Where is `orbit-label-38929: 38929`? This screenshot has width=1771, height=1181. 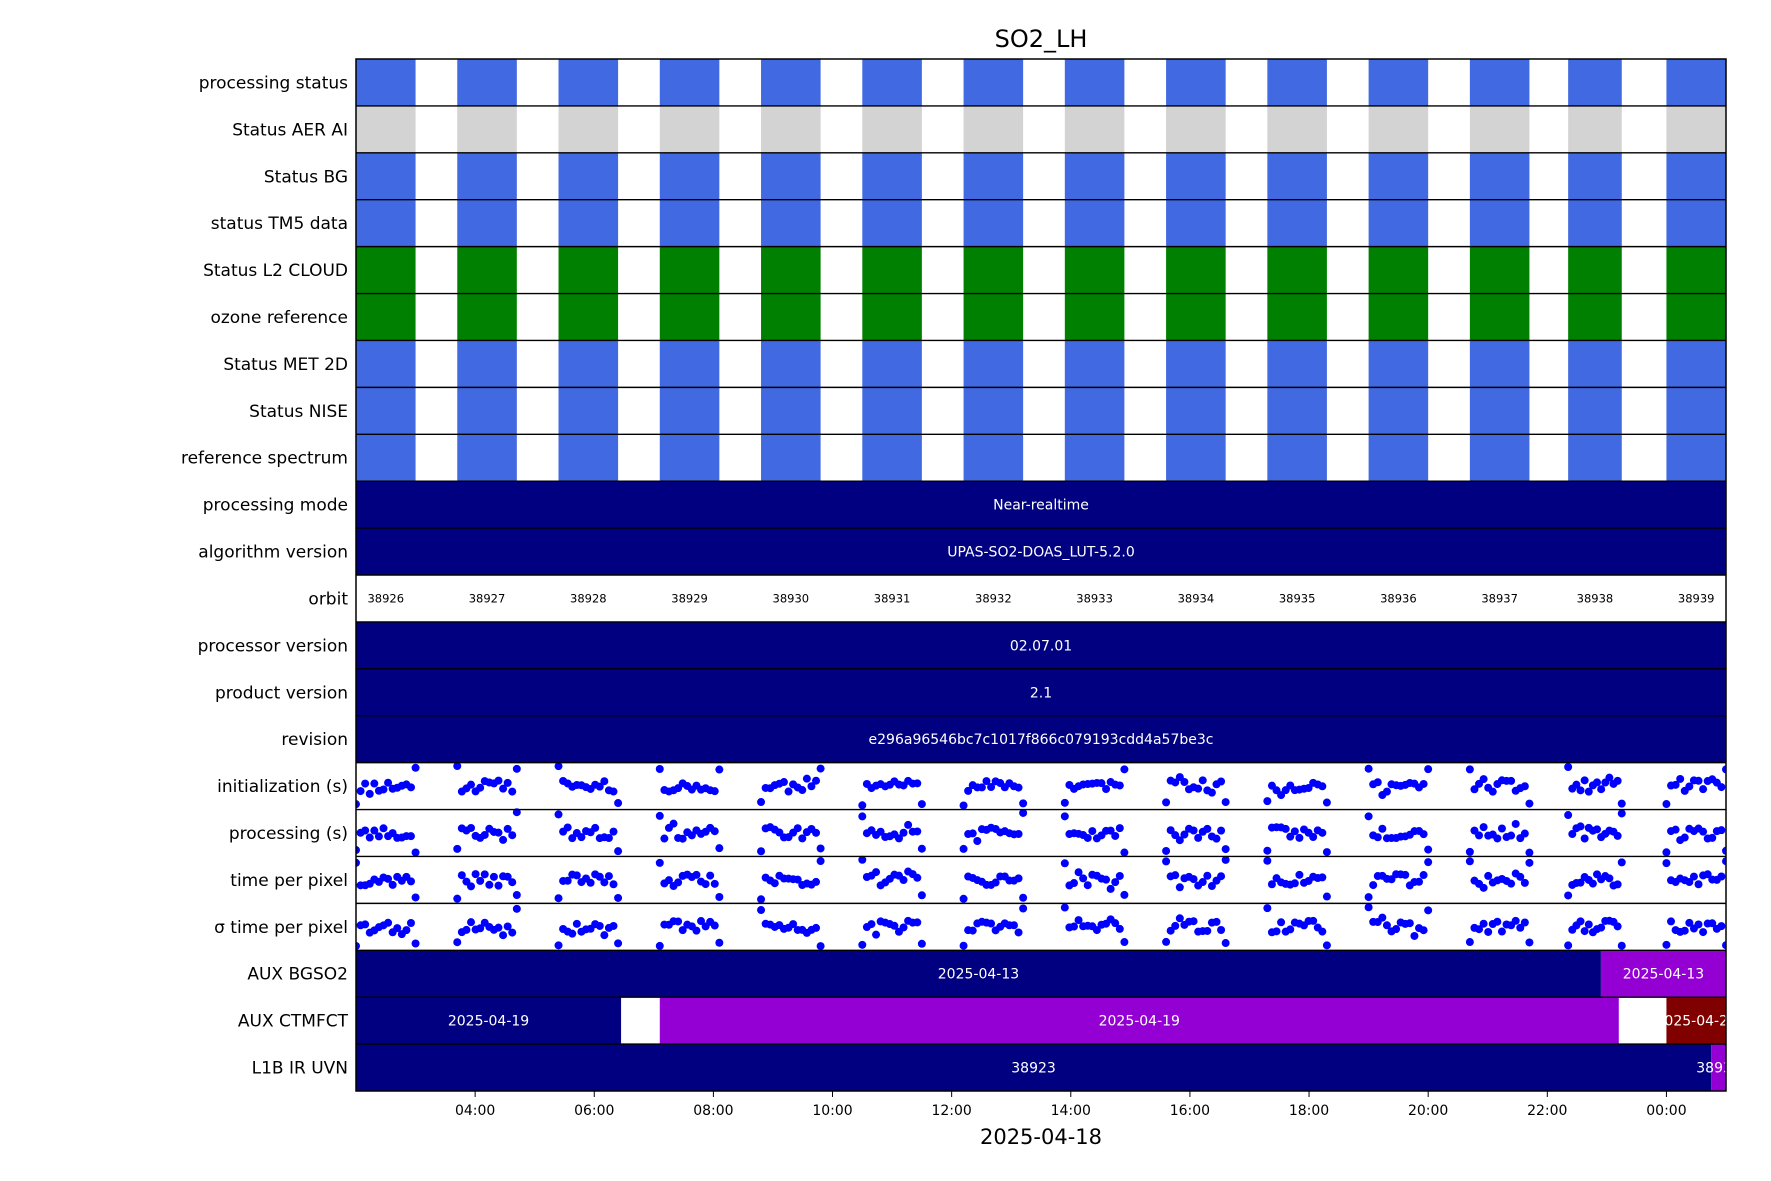
orbit-label-38929: 38929 is located at coordinates (689, 598).